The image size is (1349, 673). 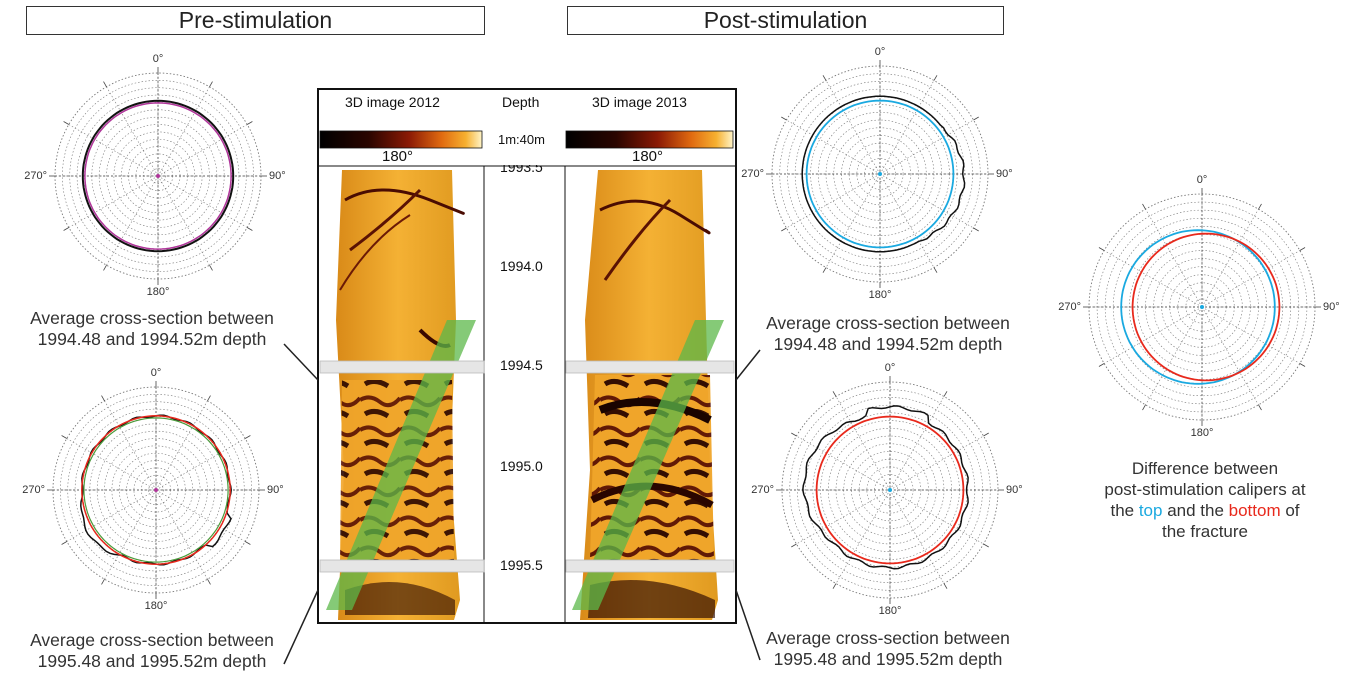 What do you see at coordinates (401, 465) in the screenshot?
I see `fracture-plane-2012` at bounding box center [401, 465].